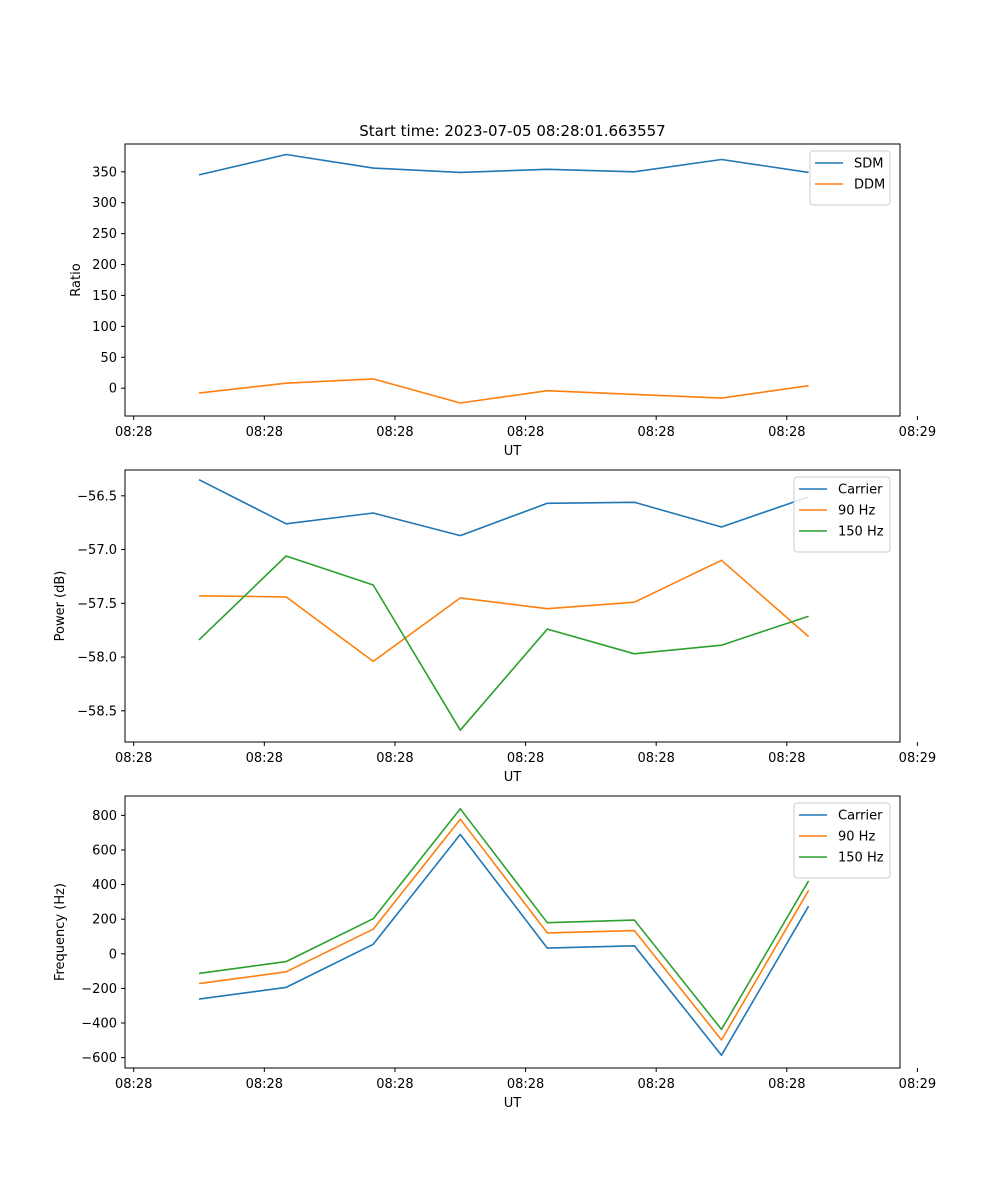 The height and width of the screenshot is (1200, 1000). Describe the element at coordinates (60, 932) in the screenshot. I see `y-axis-label: Frequency (Hz)` at that location.